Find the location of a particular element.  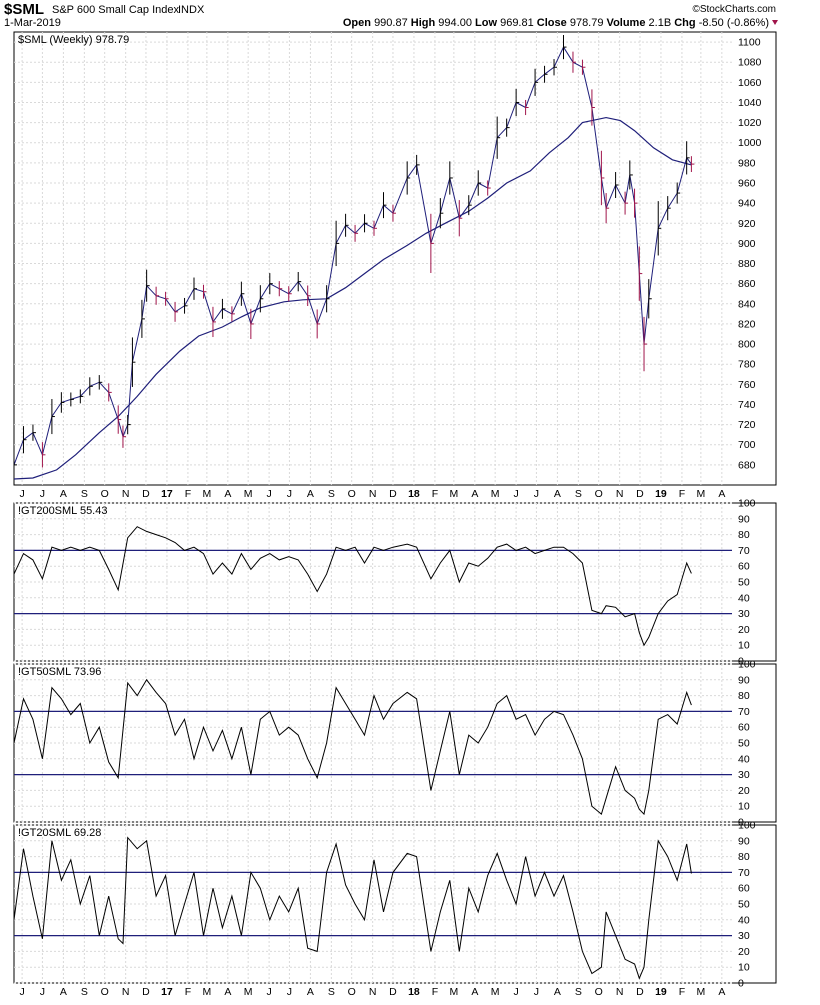

y-tick-label: 80 is located at coordinates (744, 857).